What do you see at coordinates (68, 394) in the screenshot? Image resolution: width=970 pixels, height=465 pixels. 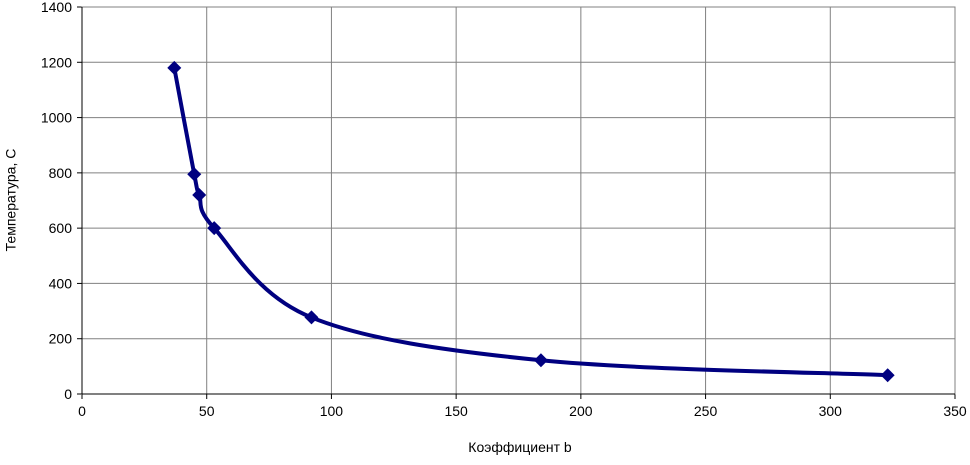 I see `y-tick-label: 0` at bounding box center [68, 394].